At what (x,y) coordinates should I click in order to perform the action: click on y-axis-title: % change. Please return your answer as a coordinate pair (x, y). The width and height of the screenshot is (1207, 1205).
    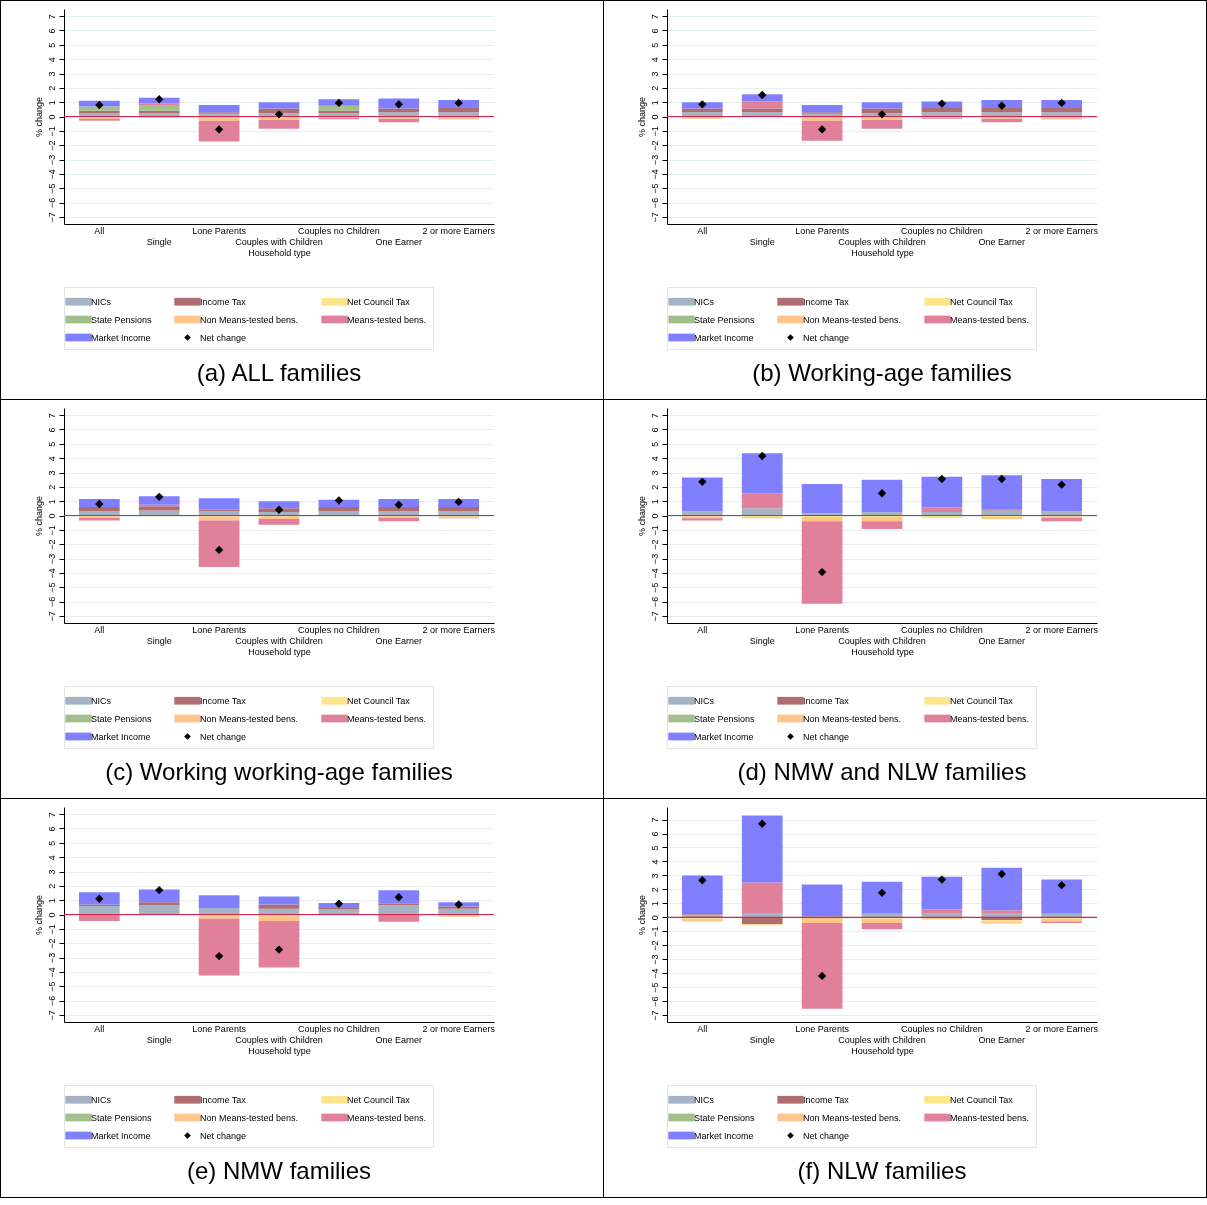
    Looking at the image, I should click on (38, 915).